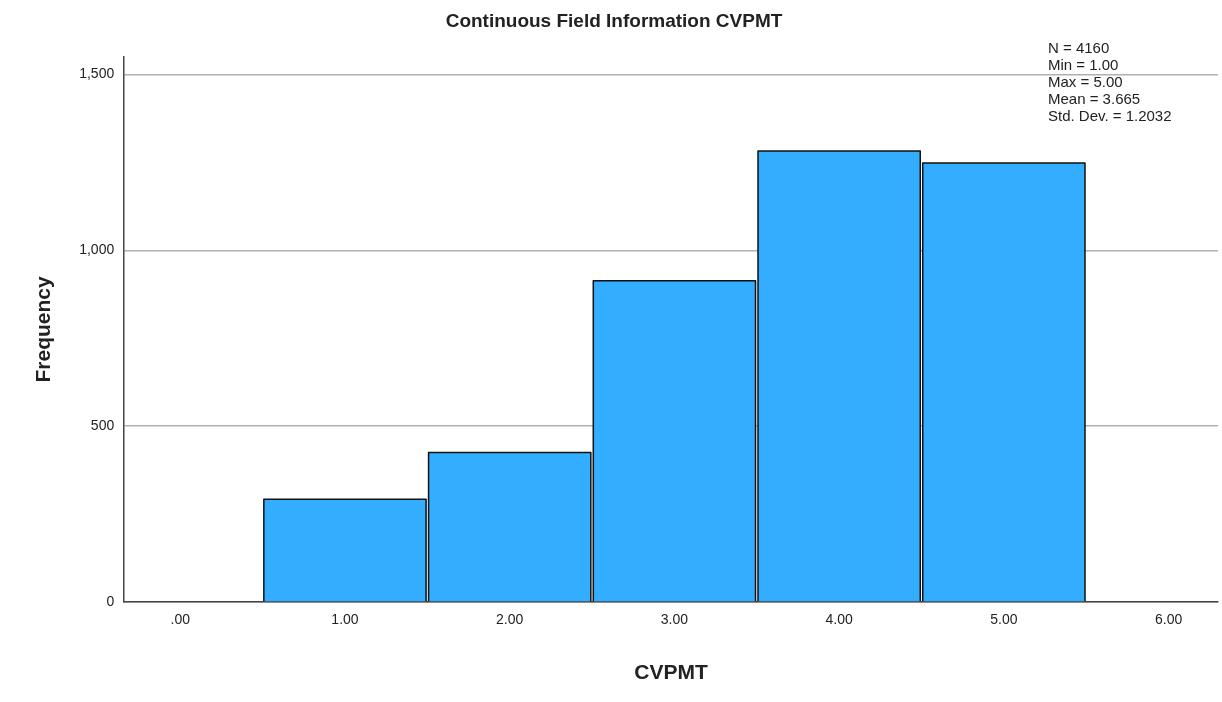  I want to click on y-axis-title: Frequency, so click(43, 329).